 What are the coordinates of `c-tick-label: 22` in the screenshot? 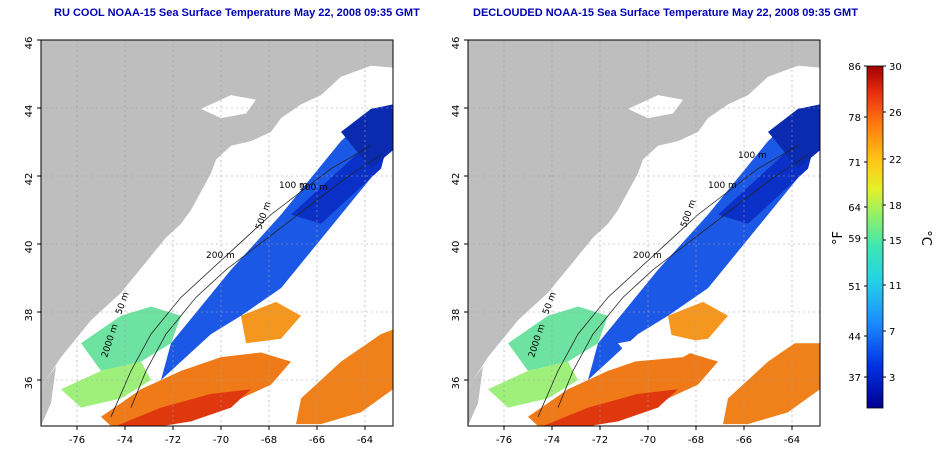 It's located at (895, 160).